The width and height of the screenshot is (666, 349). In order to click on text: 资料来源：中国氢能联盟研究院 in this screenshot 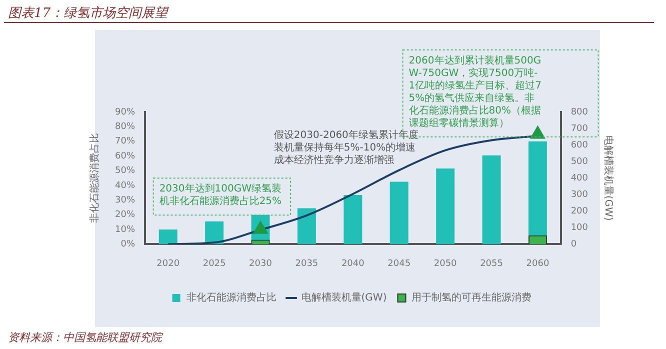, I will do `click(85, 337)`.